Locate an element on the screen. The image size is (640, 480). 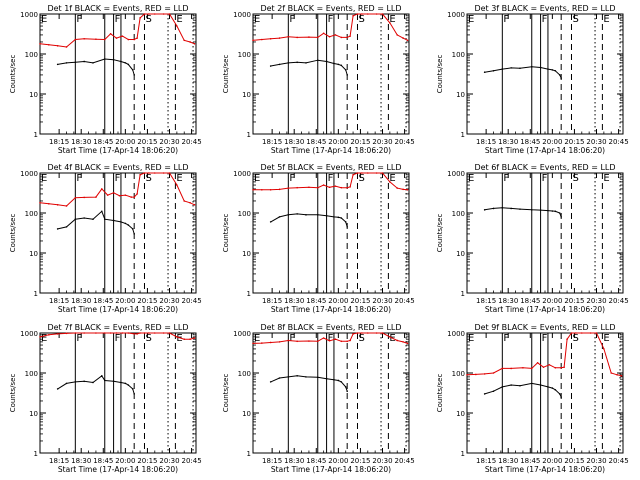
y-tick-label: 10 is located at coordinates (246, 254).